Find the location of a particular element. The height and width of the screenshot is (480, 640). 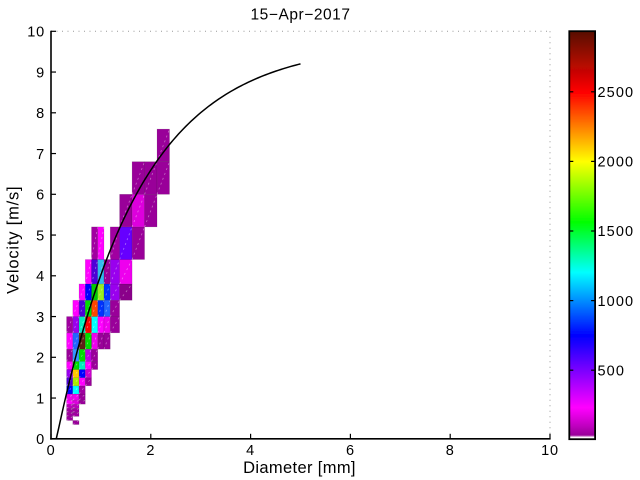

svg-text: 2500 is located at coordinates (616, 93).